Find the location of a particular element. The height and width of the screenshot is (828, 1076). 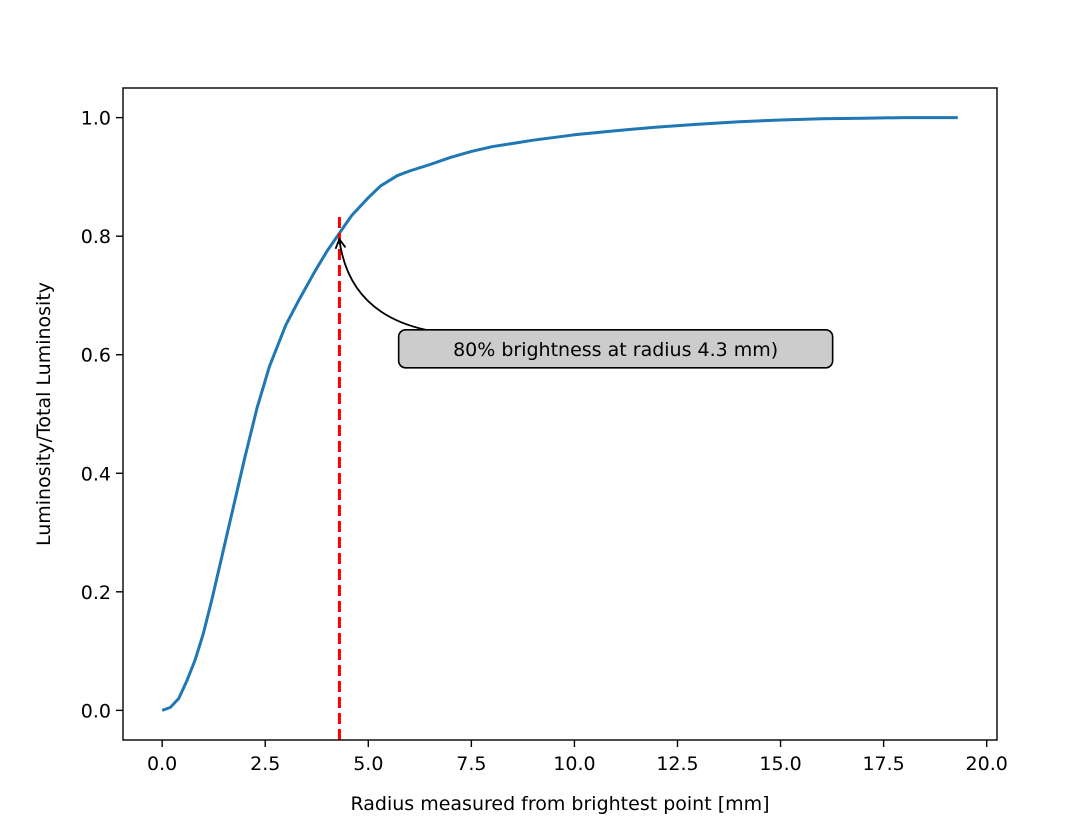

x-tick-label: 2.5 is located at coordinates (265, 764).